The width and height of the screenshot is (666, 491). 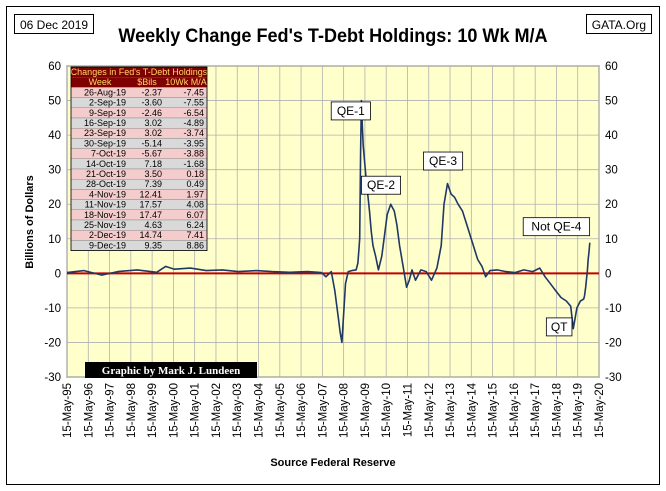 I want to click on x-tick-label: 15-May-12, so click(x=430, y=410).